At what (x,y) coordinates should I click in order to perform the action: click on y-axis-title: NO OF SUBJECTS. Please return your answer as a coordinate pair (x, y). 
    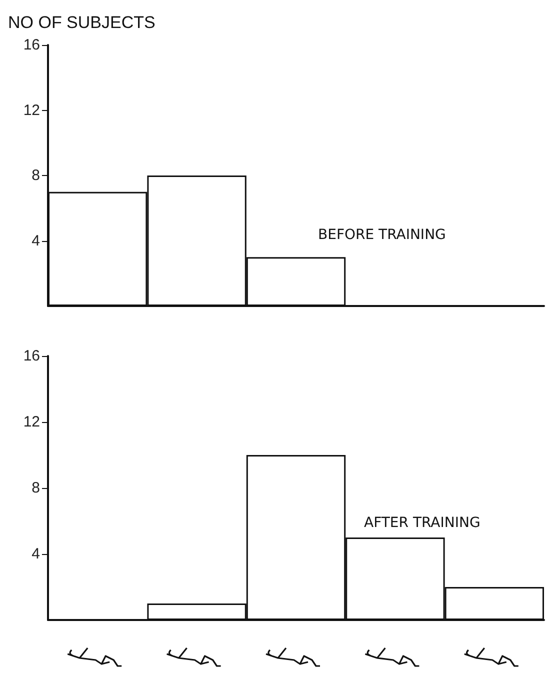
    Looking at the image, I should click on (82, 22).